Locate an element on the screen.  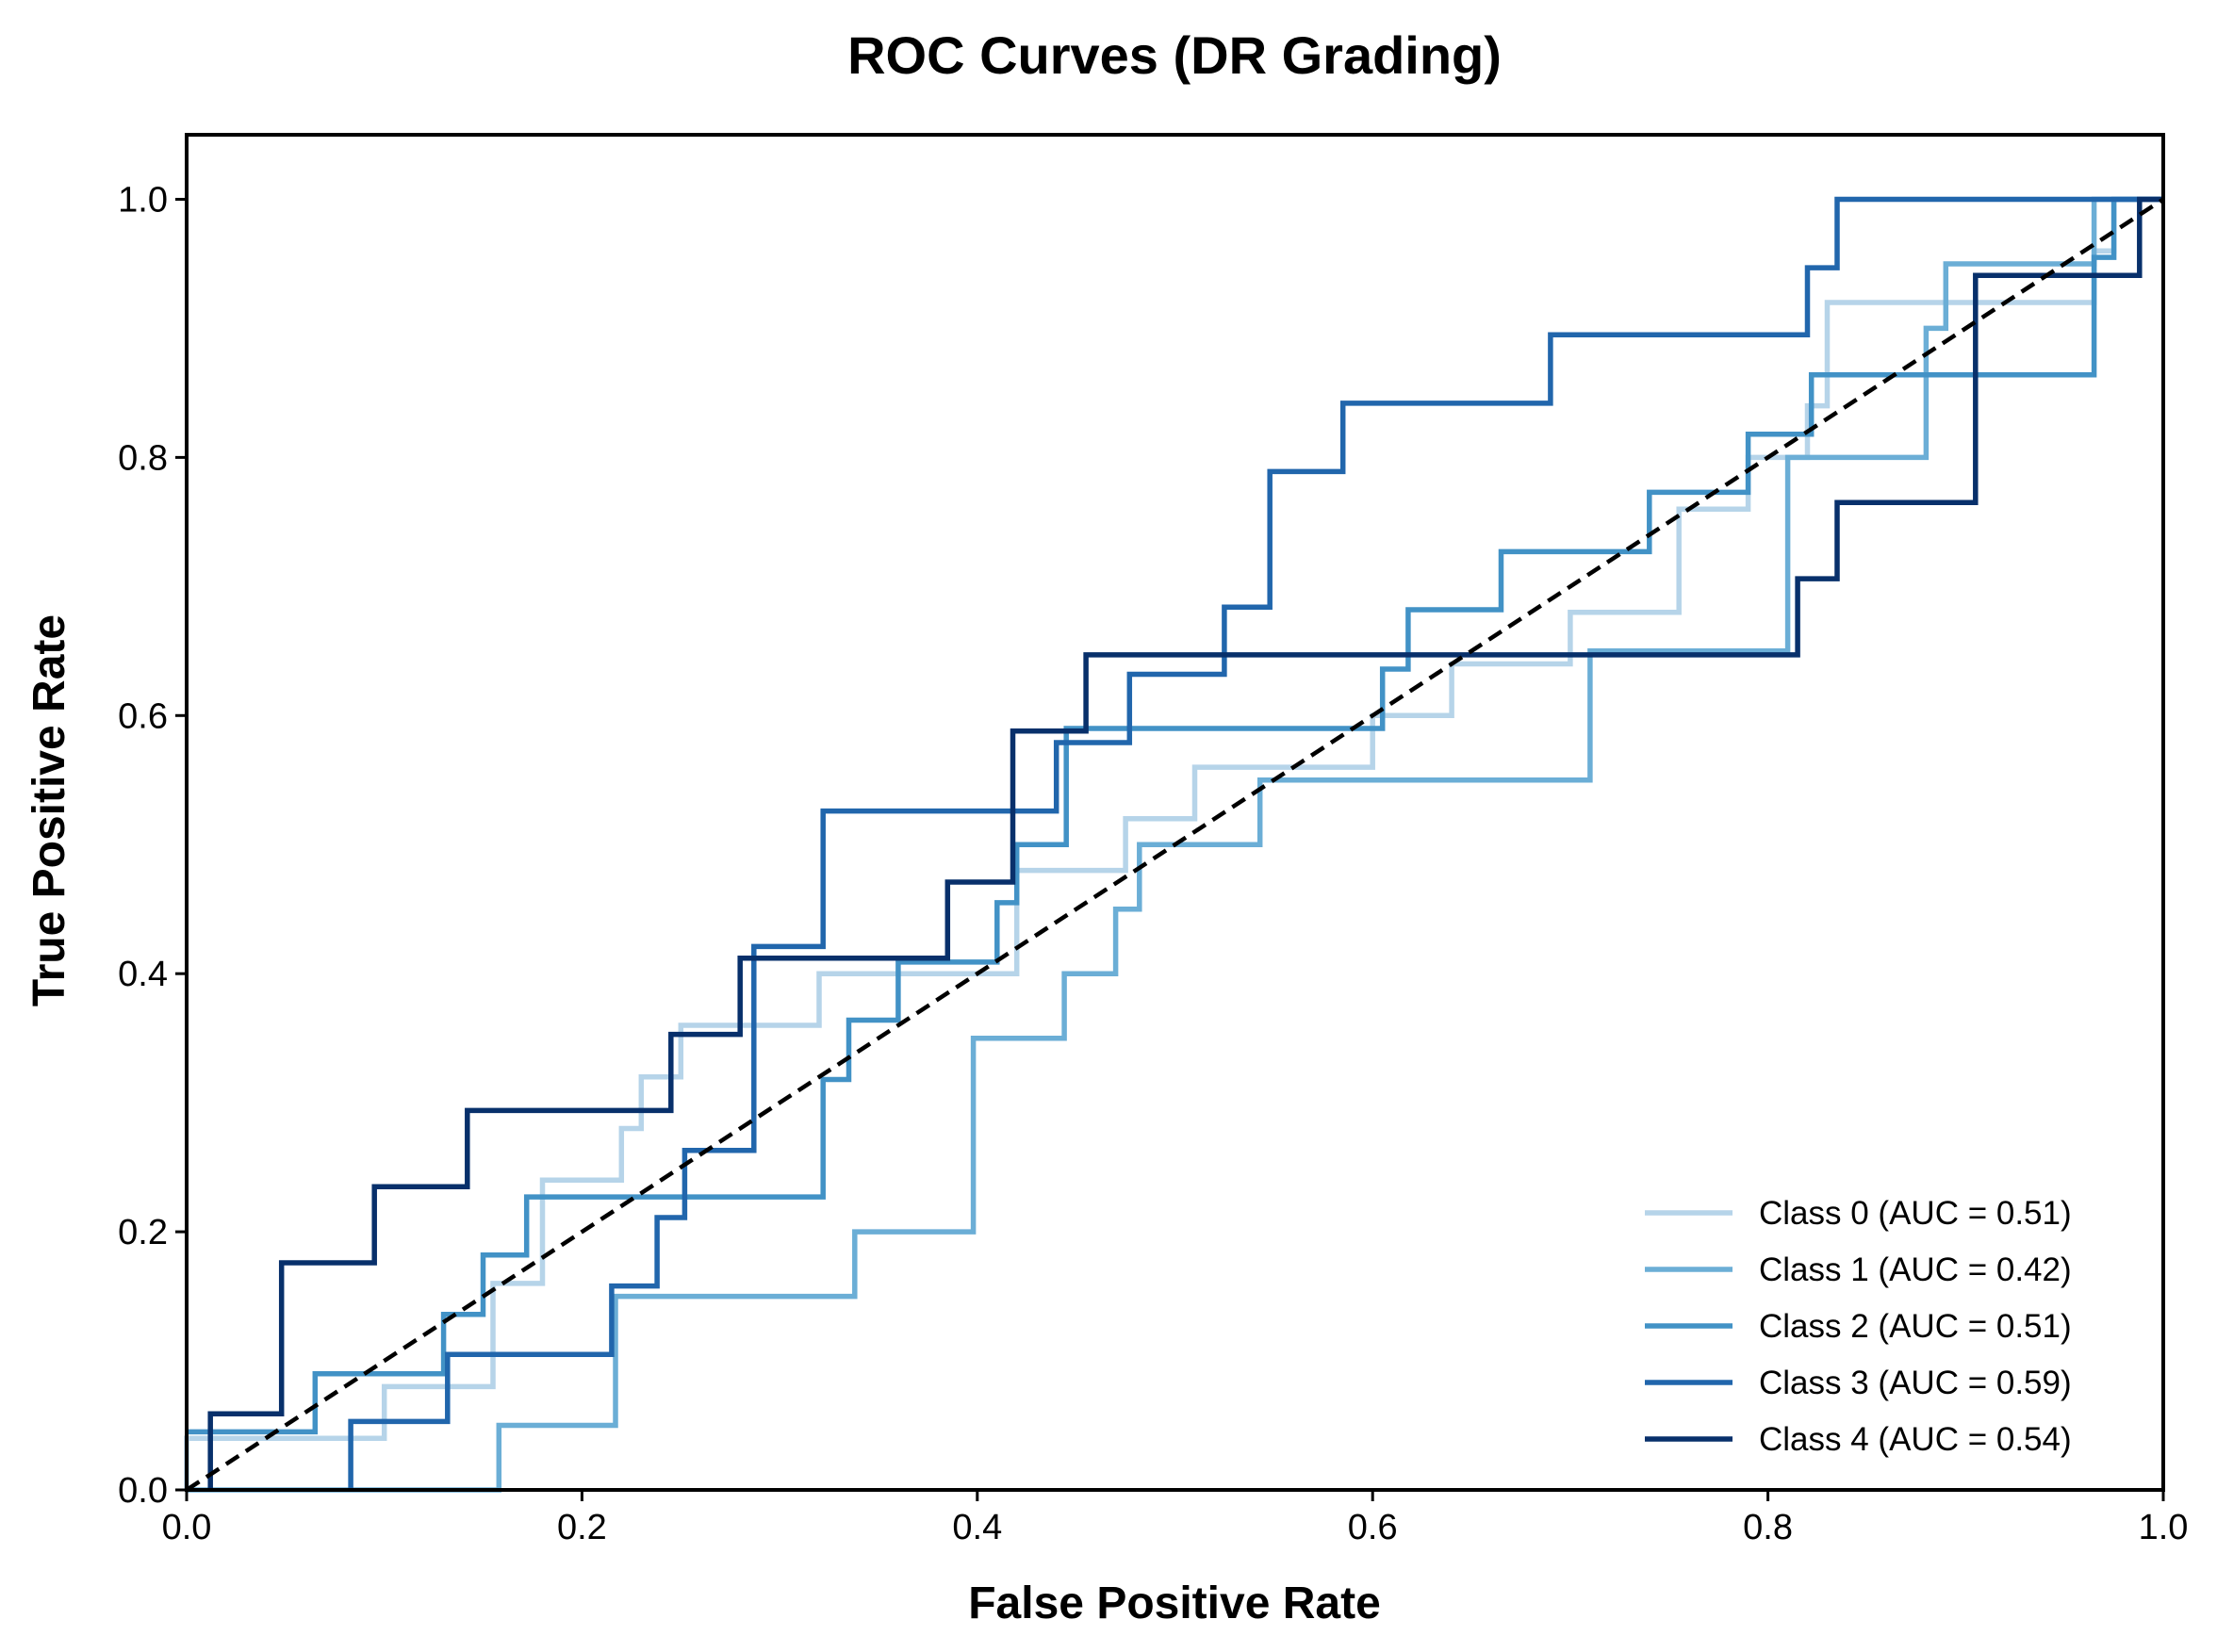
legend-label-class-4: Class 4 (AUC = 0.54) is located at coordinates (1915, 1439).